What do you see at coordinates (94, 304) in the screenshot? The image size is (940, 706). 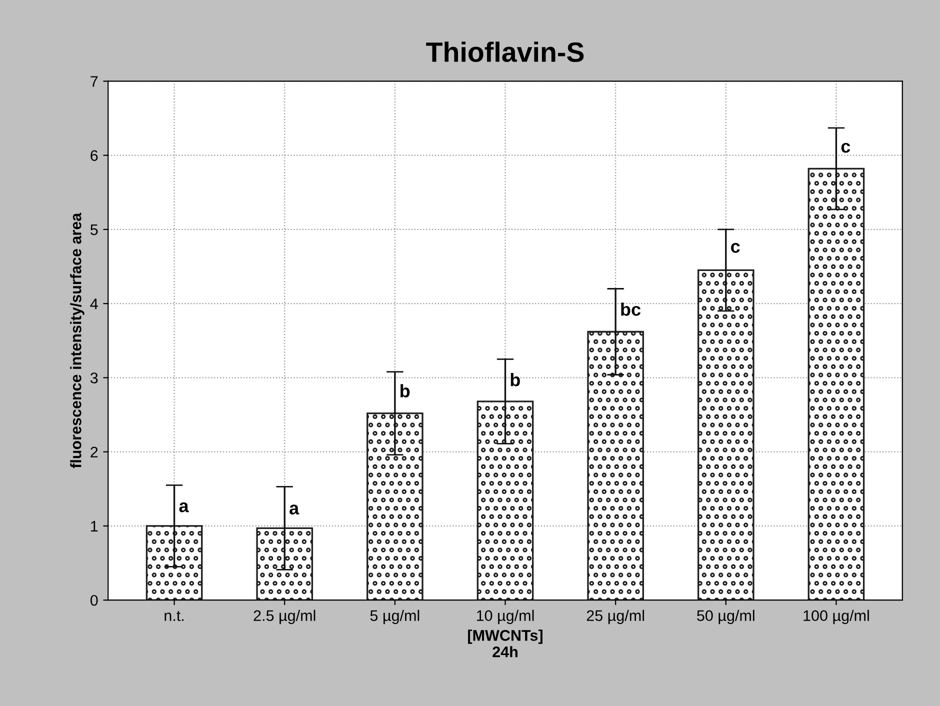 I see `y-tick-label: 4` at bounding box center [94, 304].